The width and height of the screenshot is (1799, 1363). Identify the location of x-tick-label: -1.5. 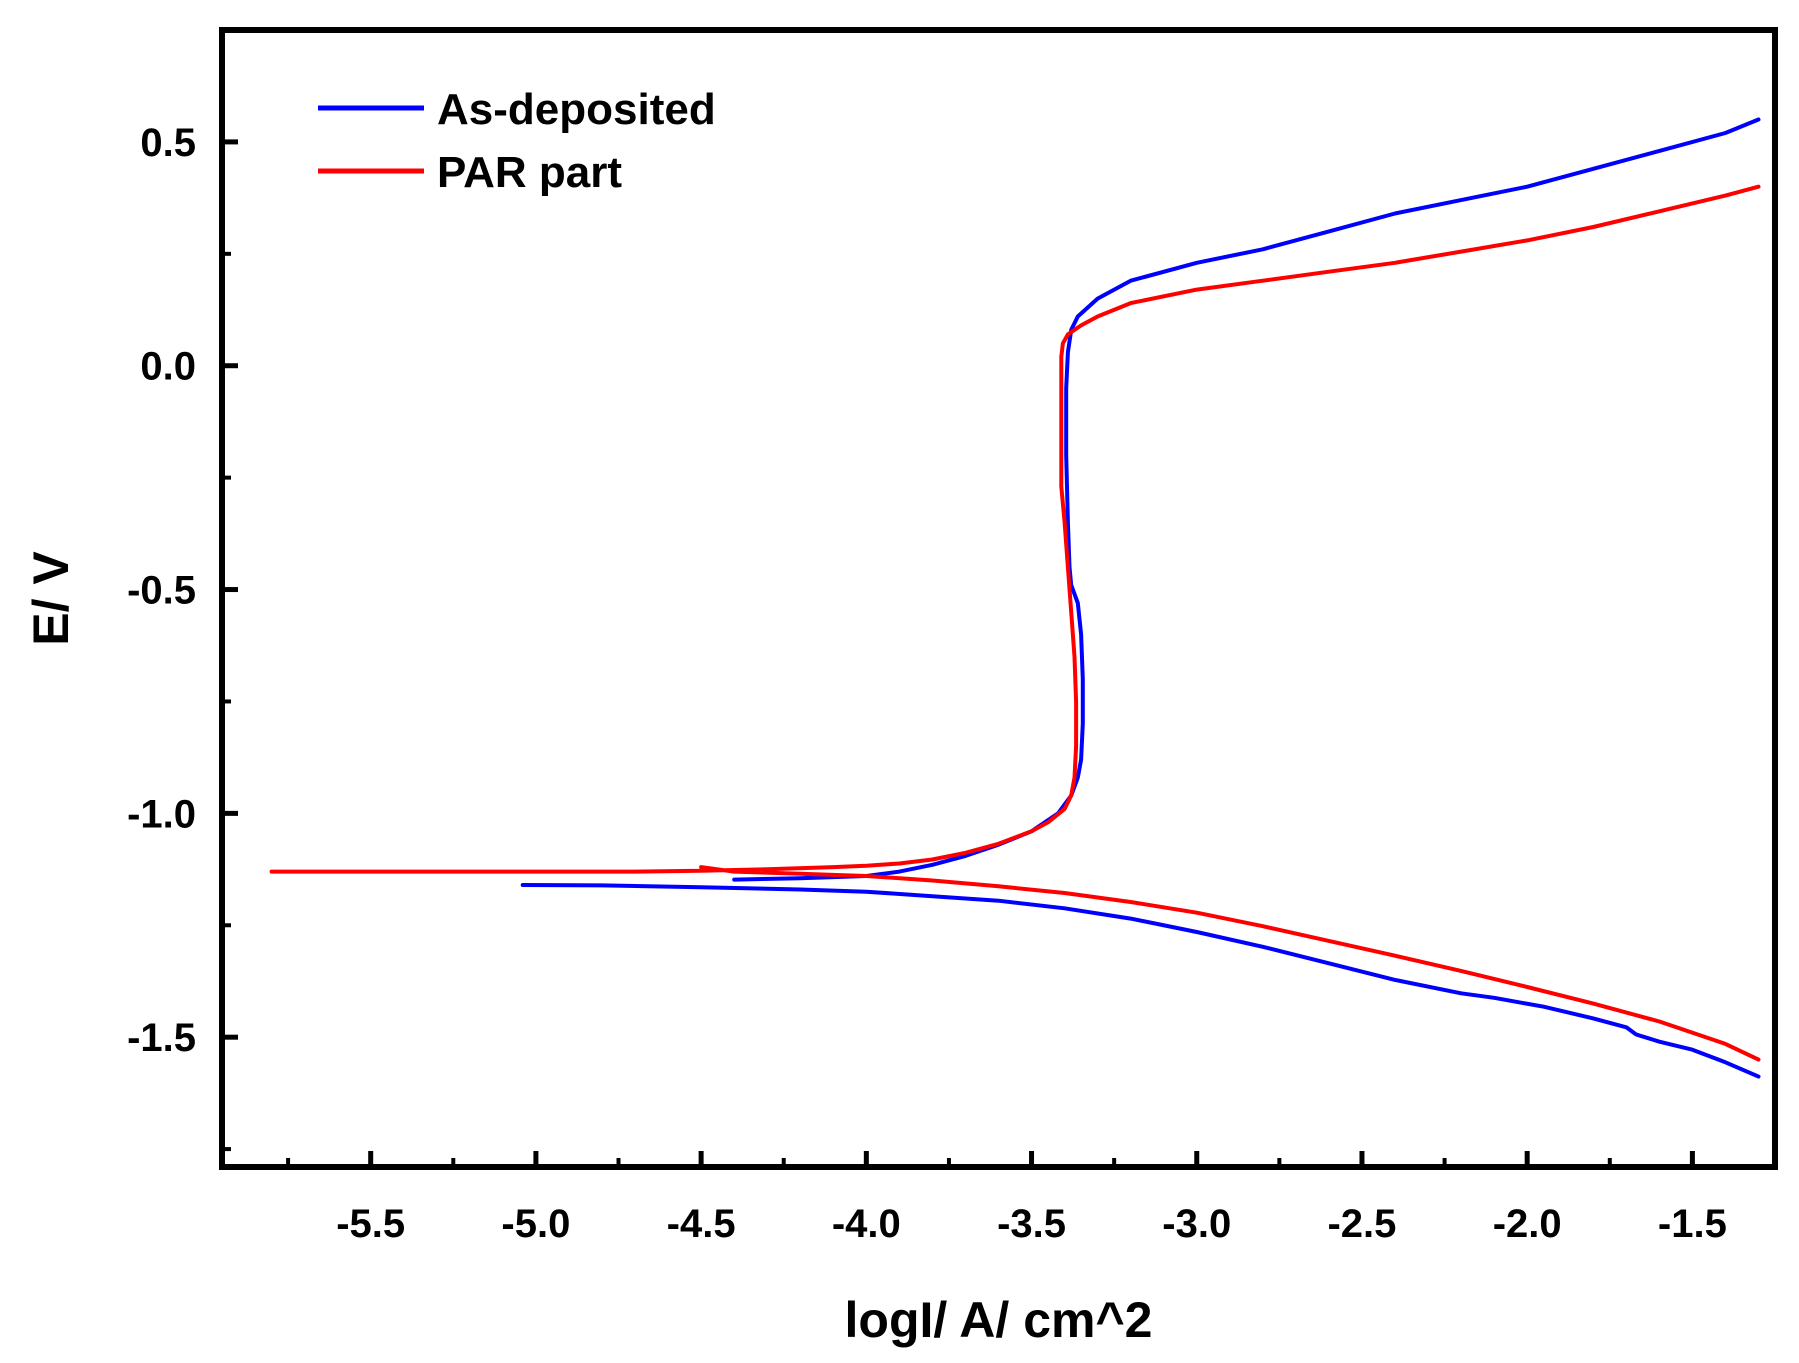
(1692, 1224).